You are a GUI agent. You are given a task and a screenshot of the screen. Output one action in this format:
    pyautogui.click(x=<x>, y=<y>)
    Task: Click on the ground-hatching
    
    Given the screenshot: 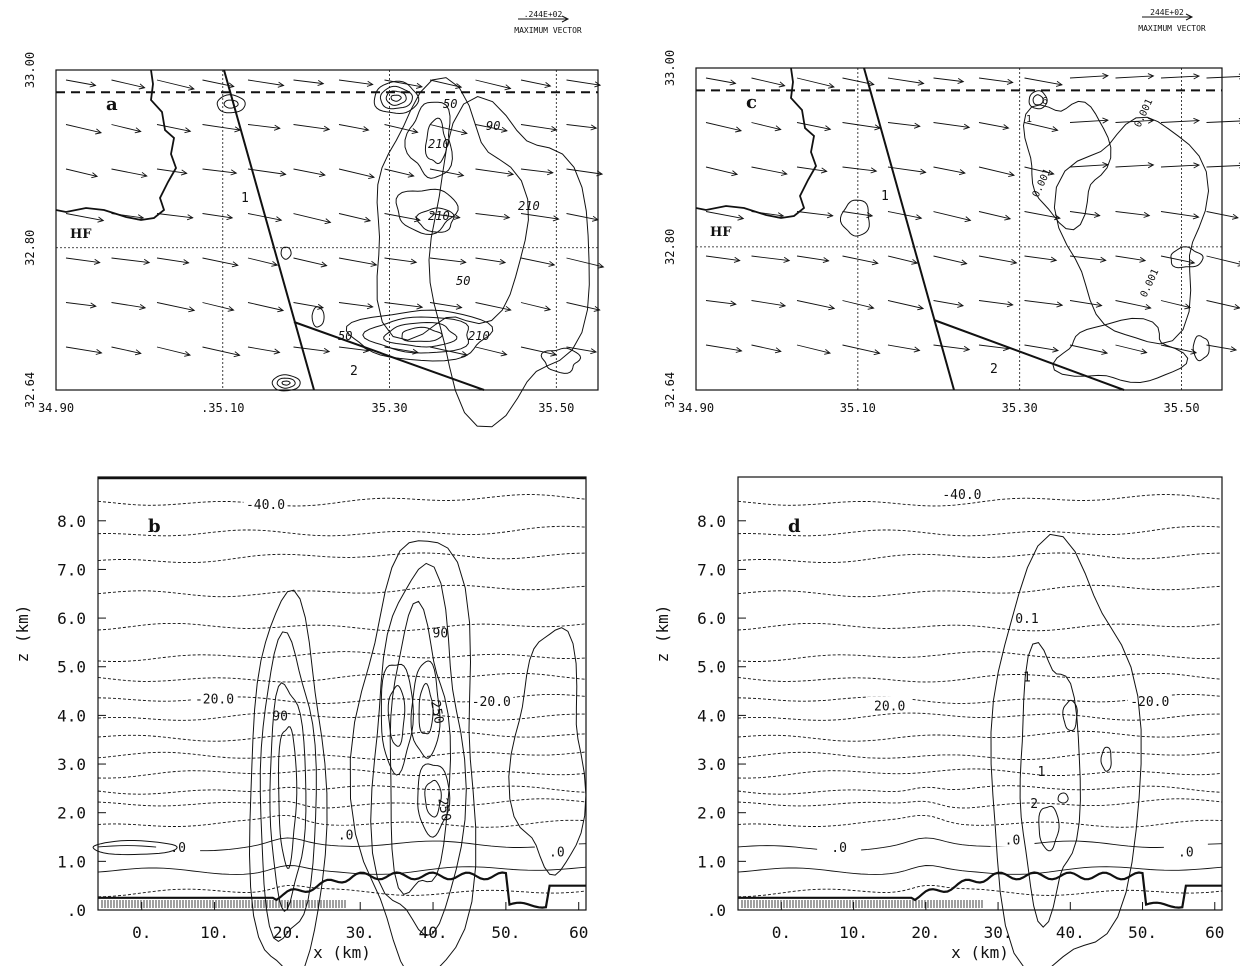 What is the action you would take?
    pyautogui.click(x=862, y=904)
    